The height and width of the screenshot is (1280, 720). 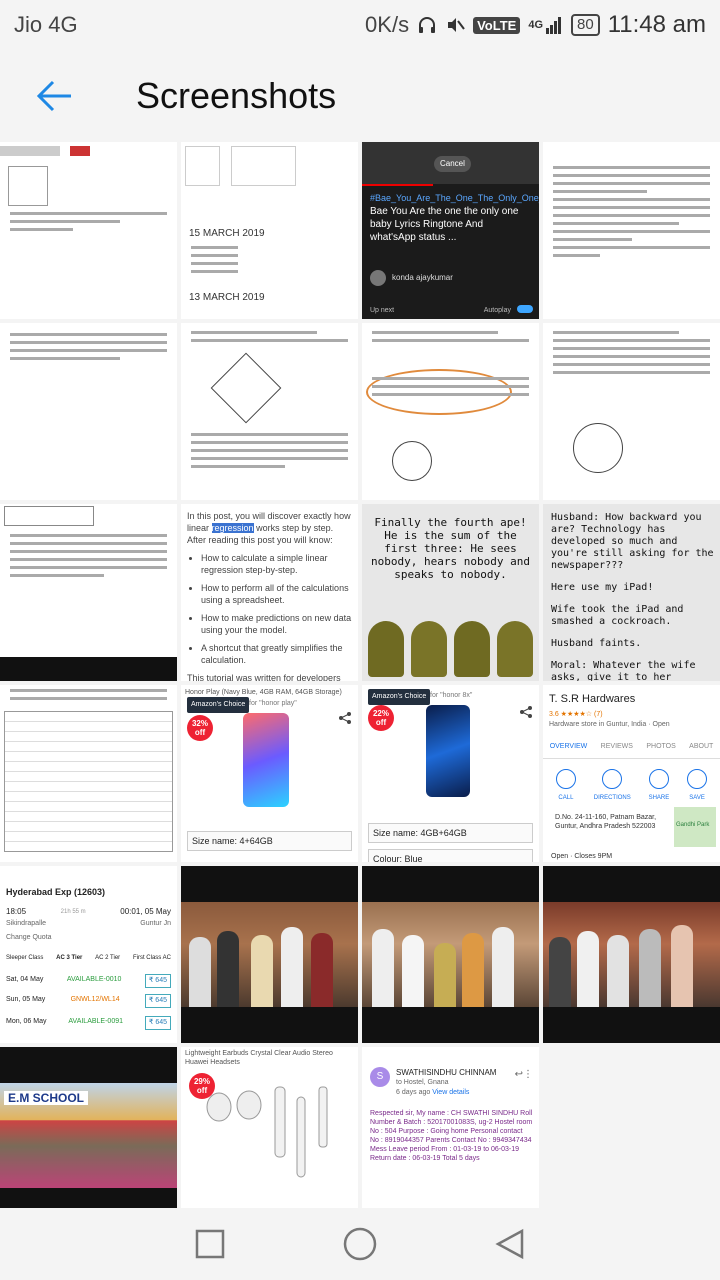 I want to click on discount-badge: 32% off, so click(x=200, y=728).